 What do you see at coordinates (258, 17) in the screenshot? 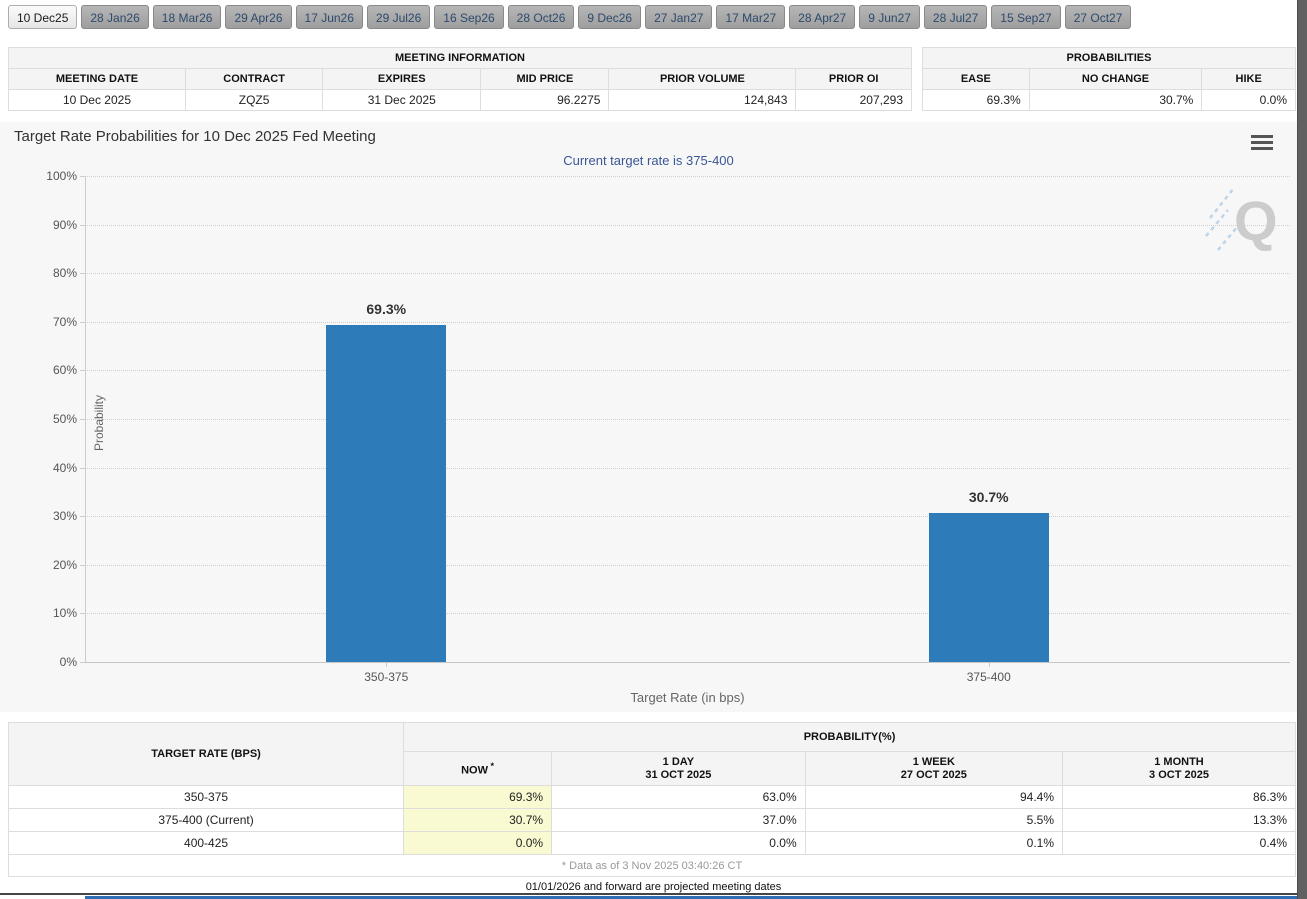
I see `meeting-tab-29-apr26: 29 Apr26` at bounding box center [258, 17].